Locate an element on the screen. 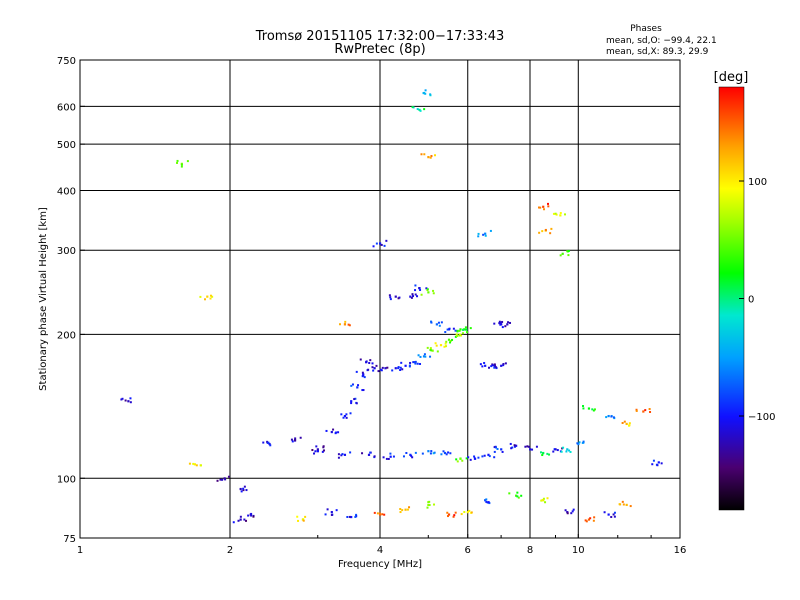 The width and height of the screenshot is (800, 600). y-axis-ticks: 75 100 200 300 400 500 600 750 is located at coordinates (71, 300).